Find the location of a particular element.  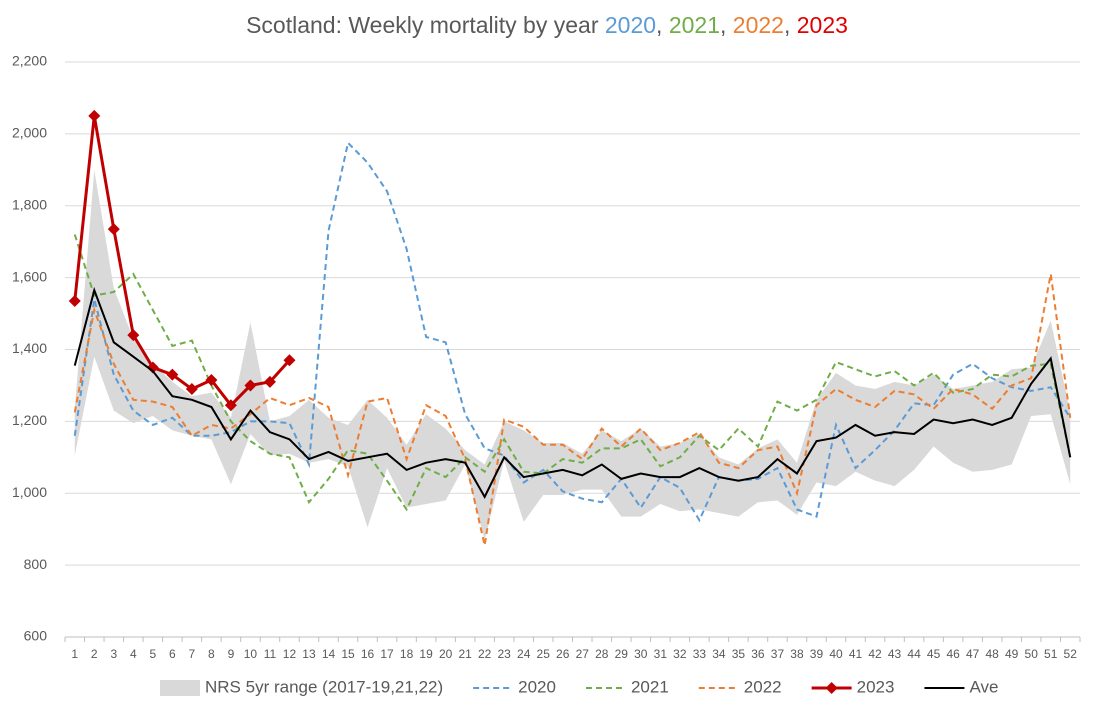

x-tick-label: 14 is located at coordinates (329, 654).